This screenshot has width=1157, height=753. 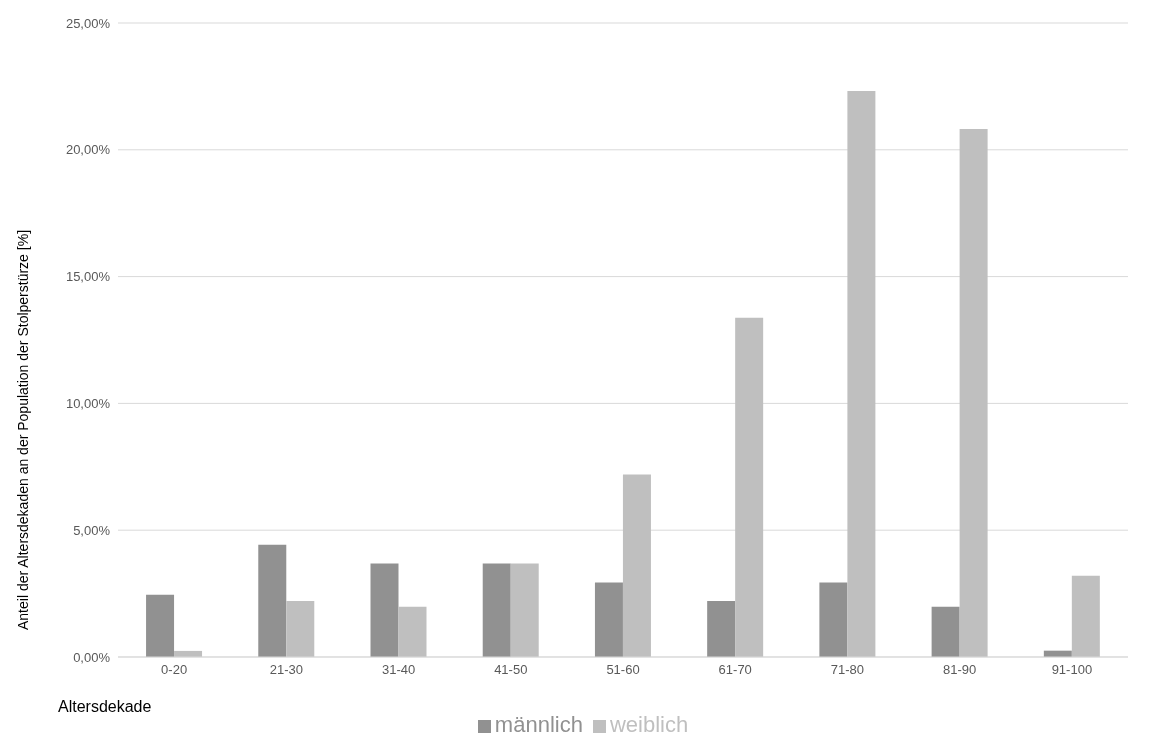 I want to click on x-tick-label: 71-80, so click(x=847, y=670).